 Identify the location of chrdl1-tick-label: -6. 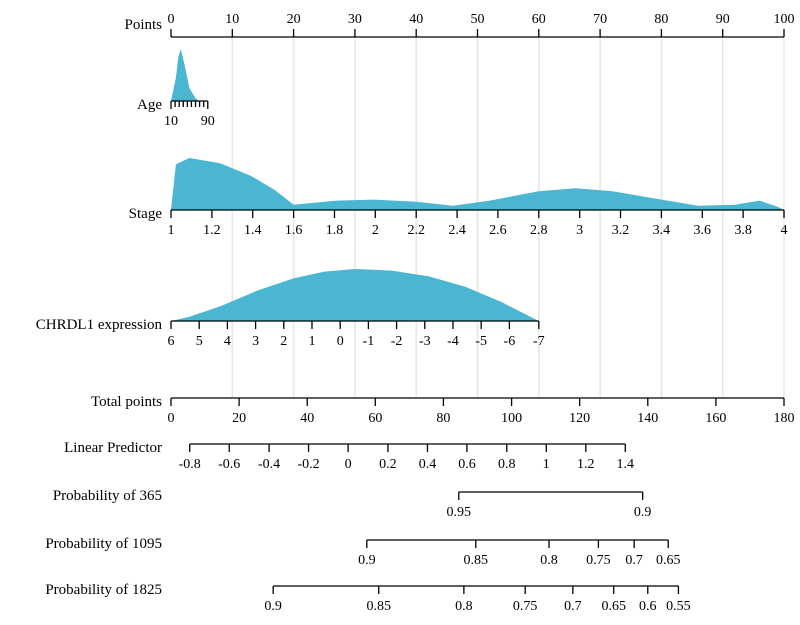
(510, 341).